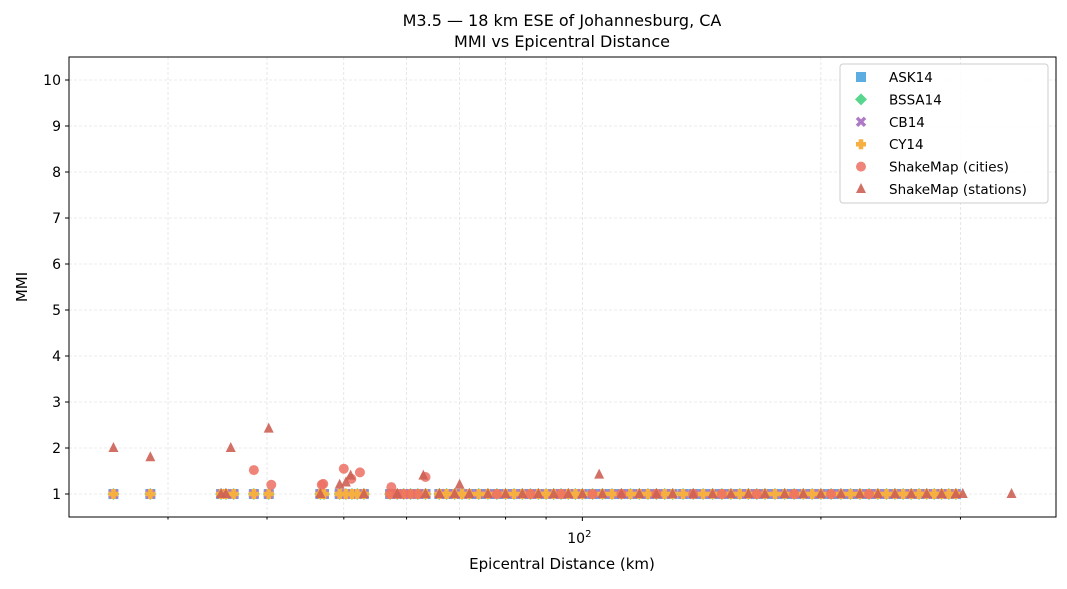 The width and height of the screenshot is (1067, 589). I want to click on data-points, so click(562, 461).